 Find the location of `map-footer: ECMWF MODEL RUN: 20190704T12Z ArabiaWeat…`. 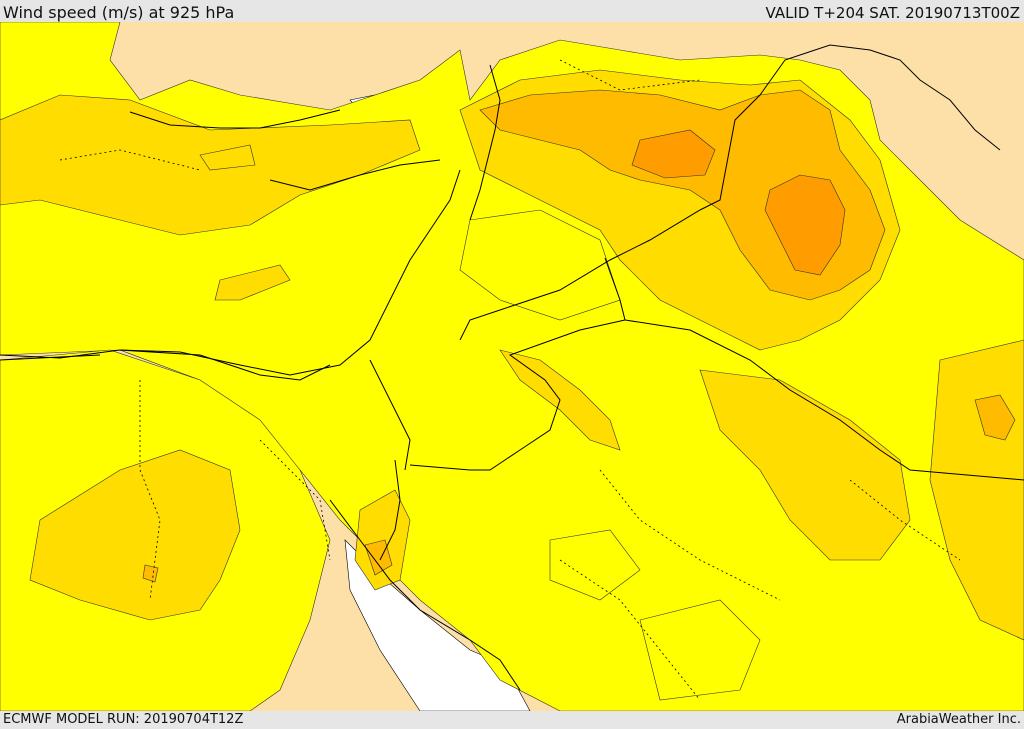

map-footer: ECMWF MODEL RUN: 20190704T12Z ArabiaWeat… is located at coordinates (512, 720).